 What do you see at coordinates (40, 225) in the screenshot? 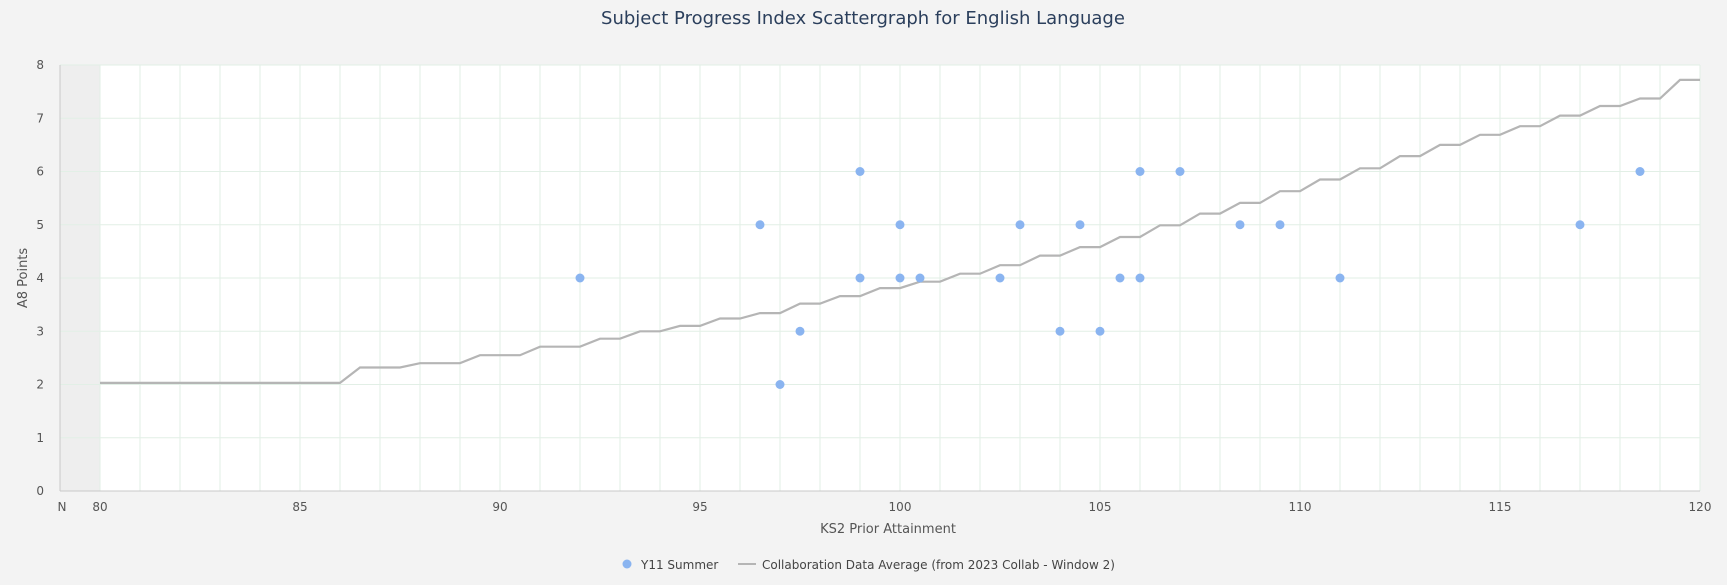
I see `y-tick-label: 5` at bounding box center [40, 225].